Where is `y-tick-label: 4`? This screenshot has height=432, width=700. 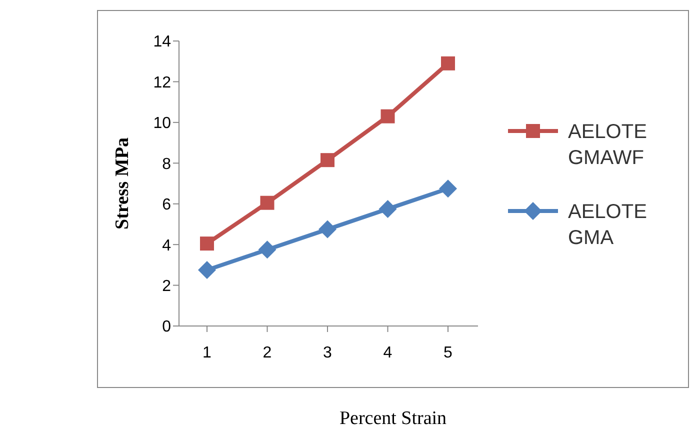
y-tick-label: 4 is located at coordinates (167, 245).